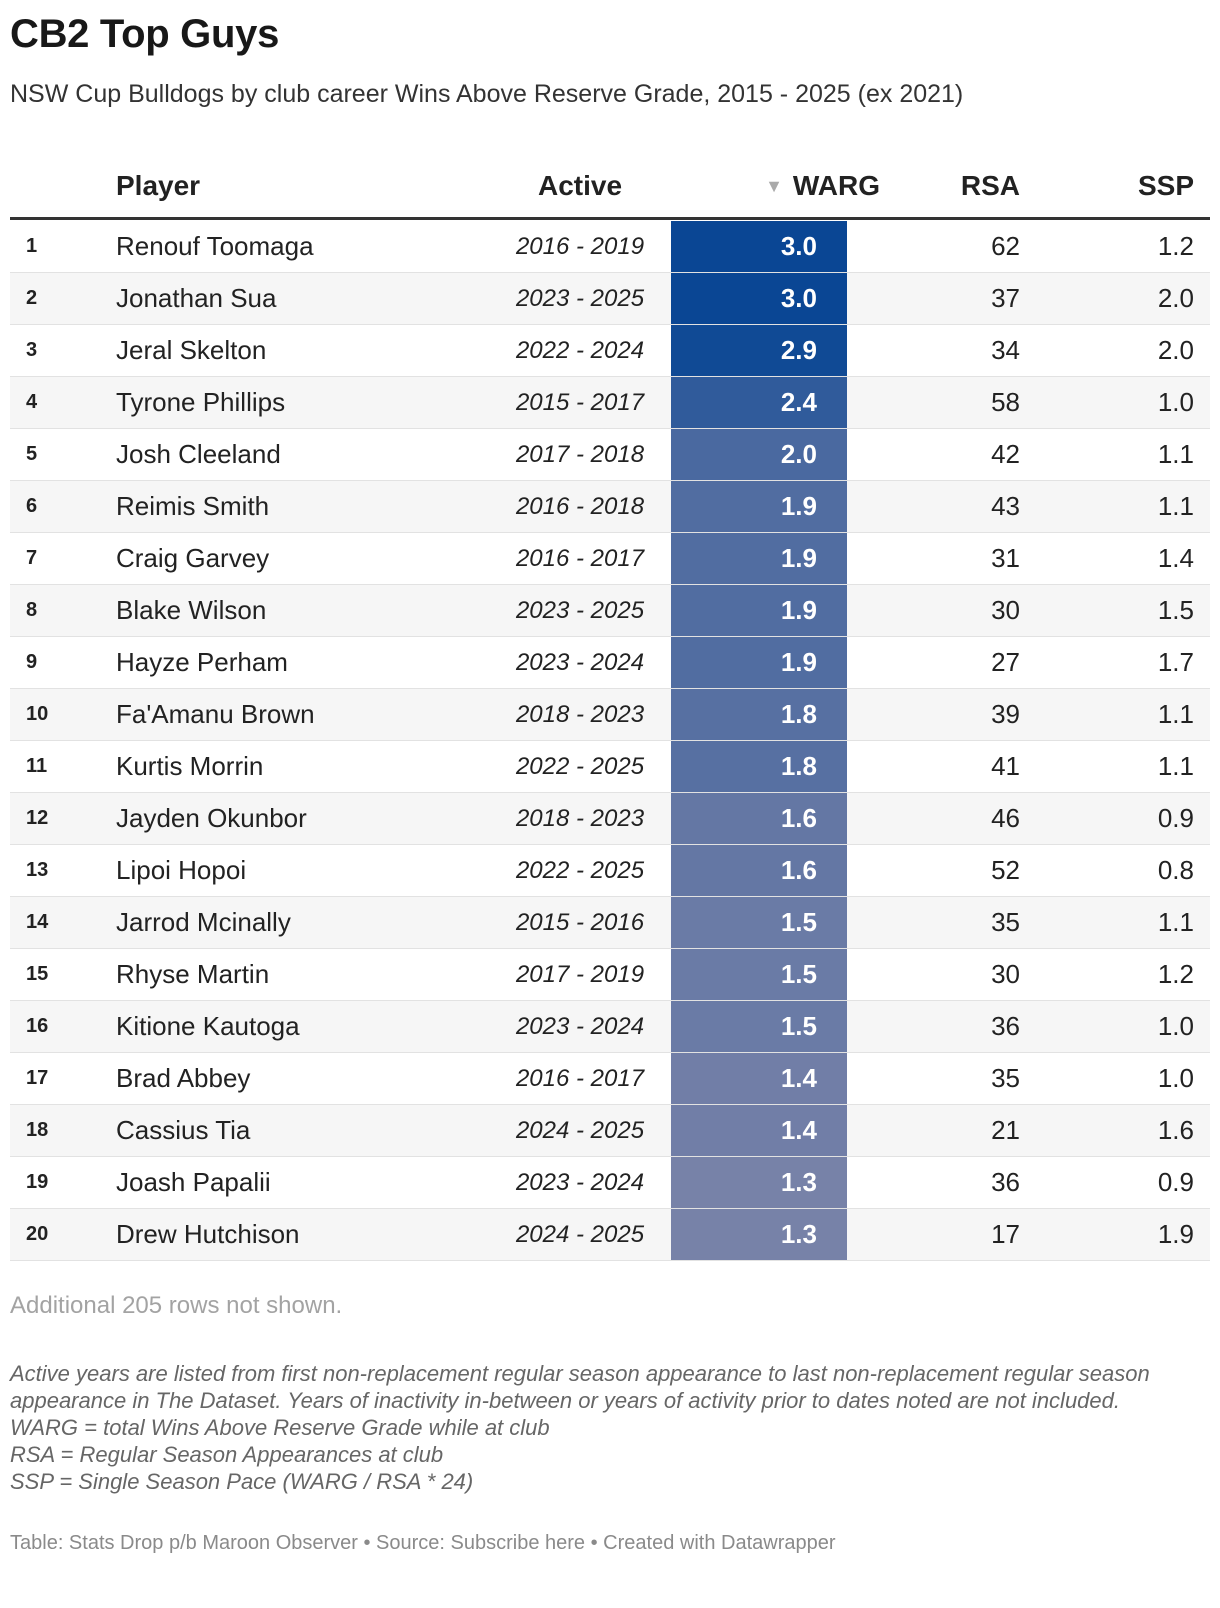  What do you see at coordinates (1005, 1026) in the screenshot?
I see `rsa-cell: 36` at bounding box center [1005, 1026].